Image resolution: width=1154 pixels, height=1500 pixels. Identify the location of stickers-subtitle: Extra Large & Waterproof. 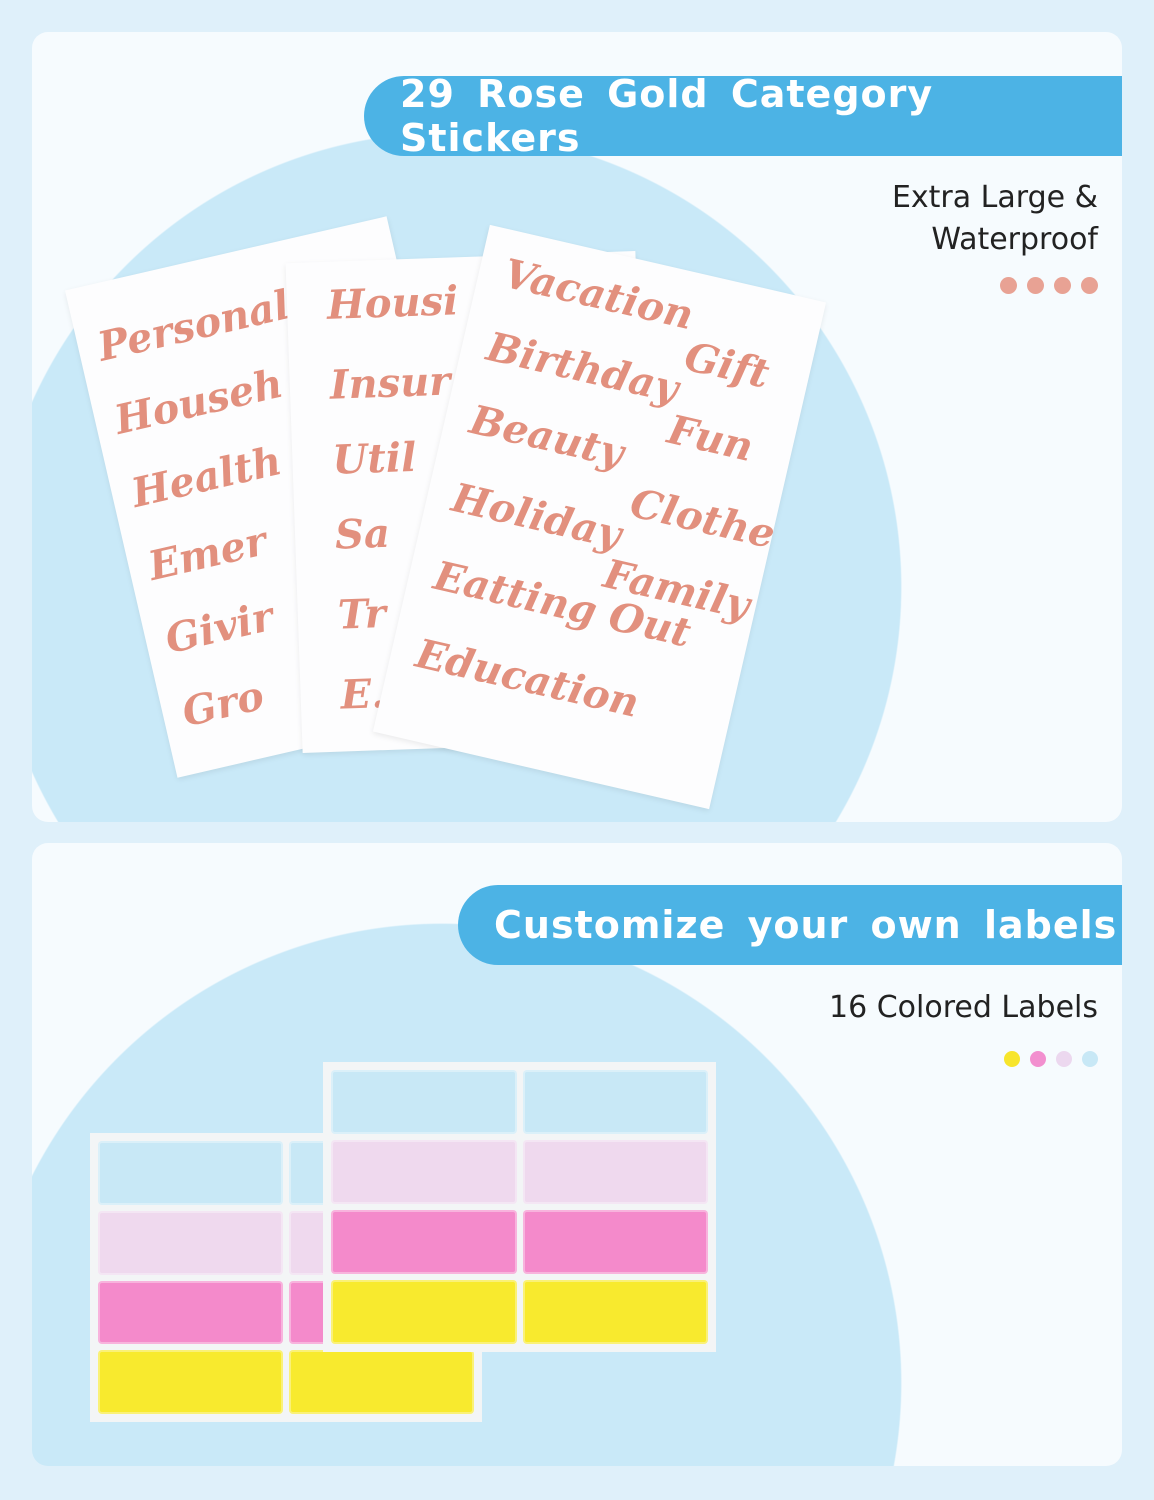
(995, 219).